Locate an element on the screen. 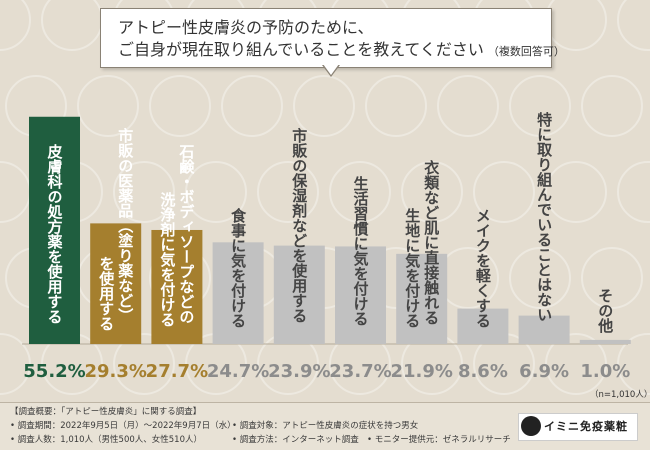  value-label: 27.7% is located at coordinates (177, 371).